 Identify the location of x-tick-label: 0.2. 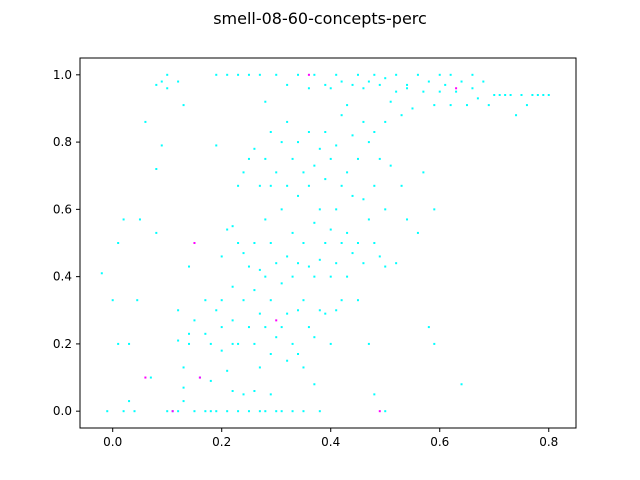
(221, 442).